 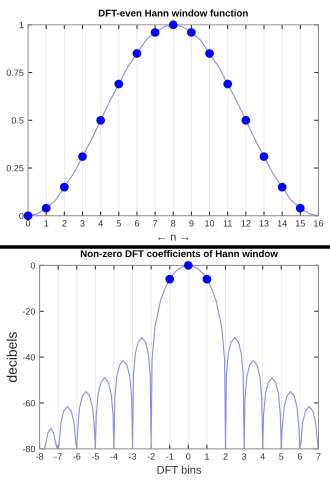 I want to click on y-axis-title: decibels, so click(x=11, y=357).